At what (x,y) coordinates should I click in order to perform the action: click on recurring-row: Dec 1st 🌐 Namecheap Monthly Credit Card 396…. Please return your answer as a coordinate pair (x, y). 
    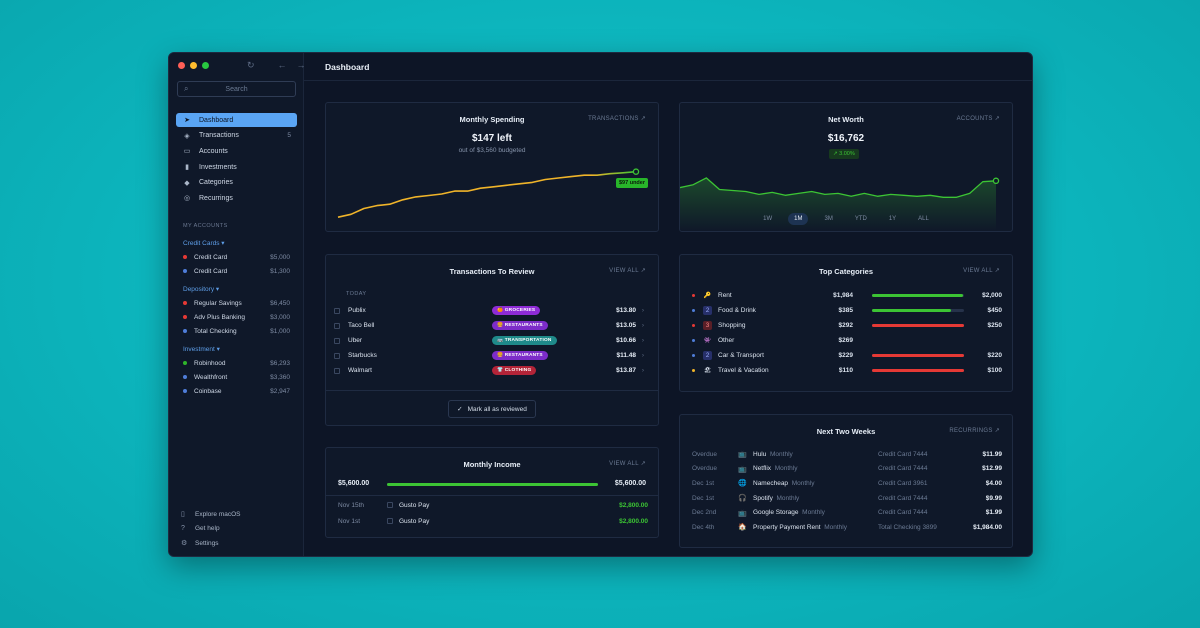
    Looking at the image, I should click on (847, 483).